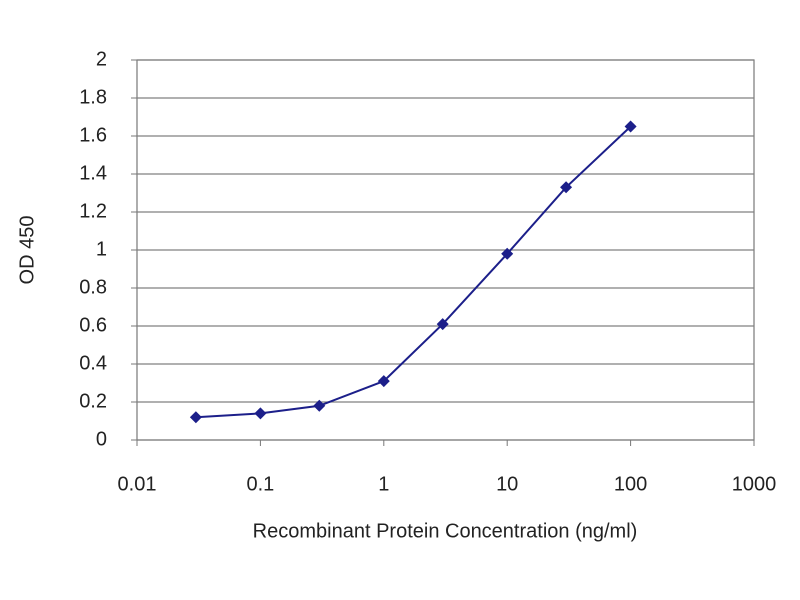  Describe the element at coordinates (507, 484) in the screenshot. I see `x-tick-label: 10` at that location.